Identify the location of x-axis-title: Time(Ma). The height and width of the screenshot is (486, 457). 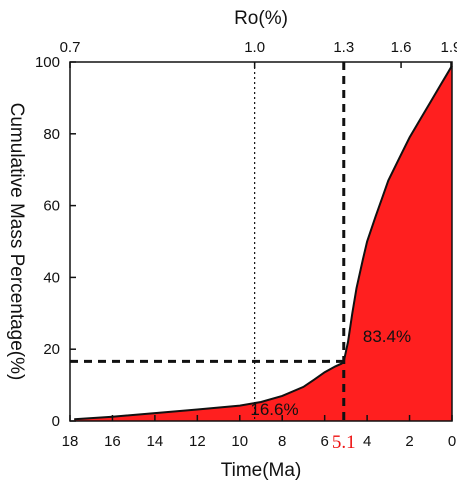
(261, 470).